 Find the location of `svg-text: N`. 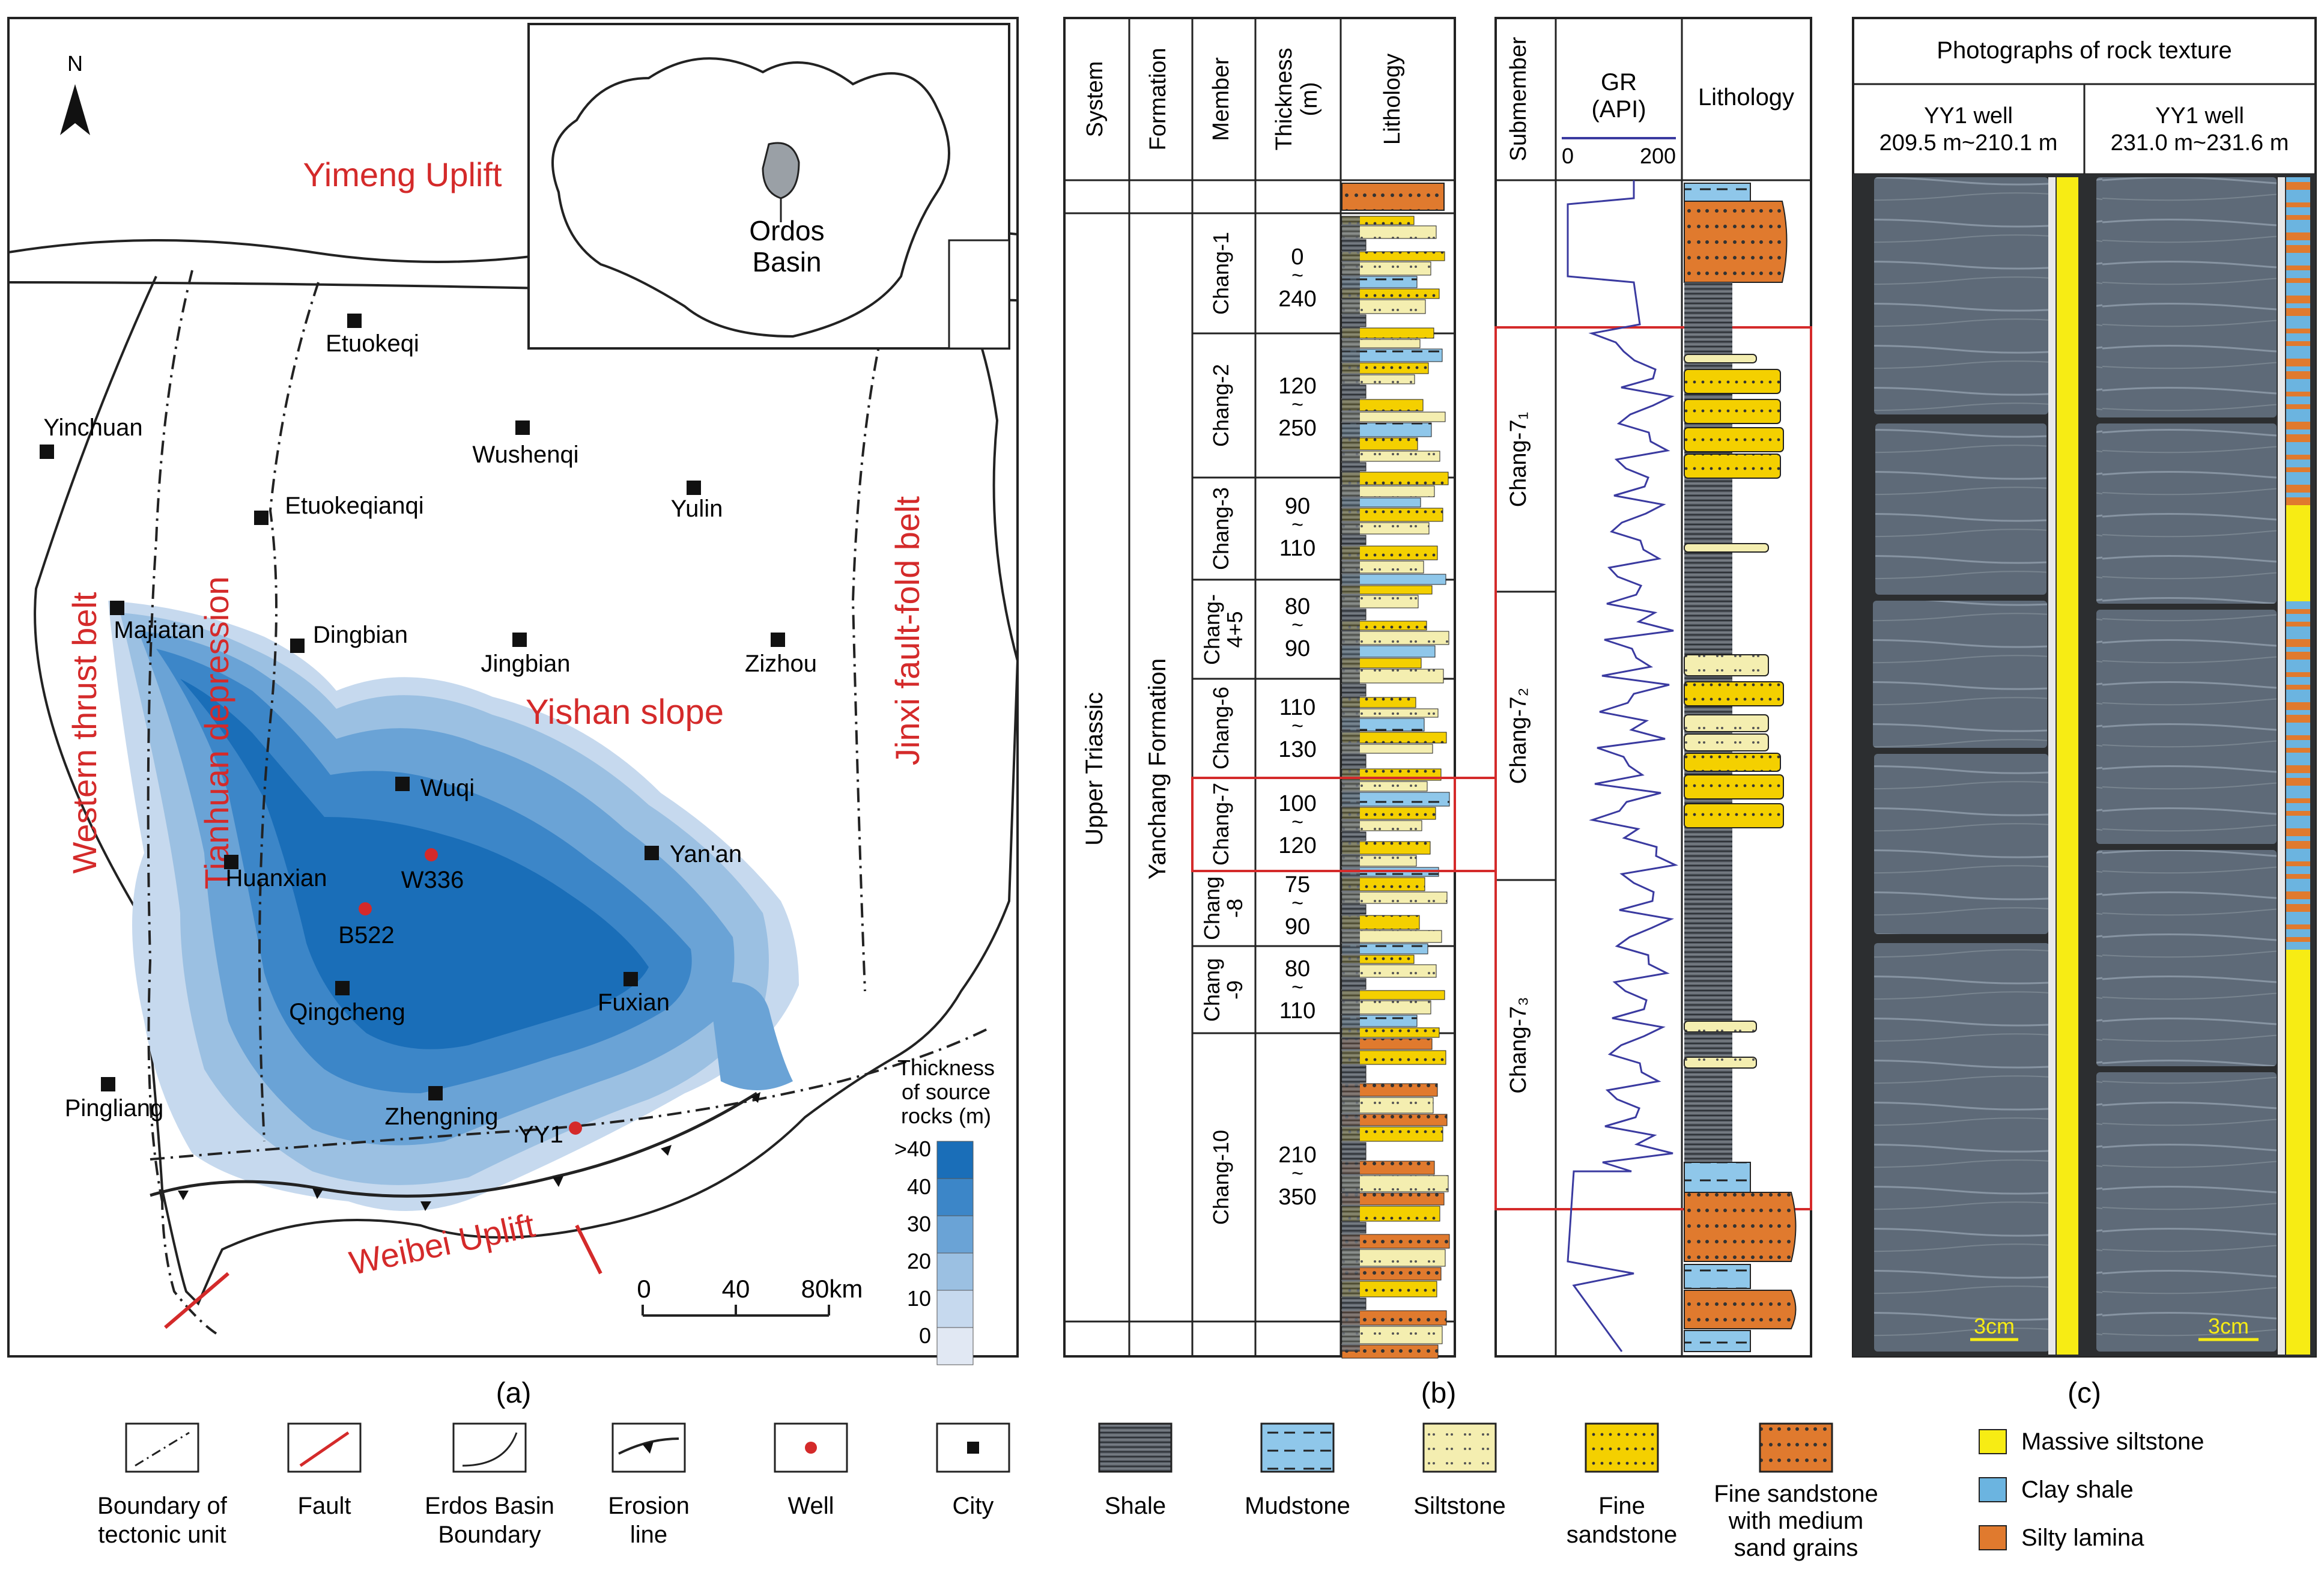

svg-text: N is located at coordinates (75, 63).